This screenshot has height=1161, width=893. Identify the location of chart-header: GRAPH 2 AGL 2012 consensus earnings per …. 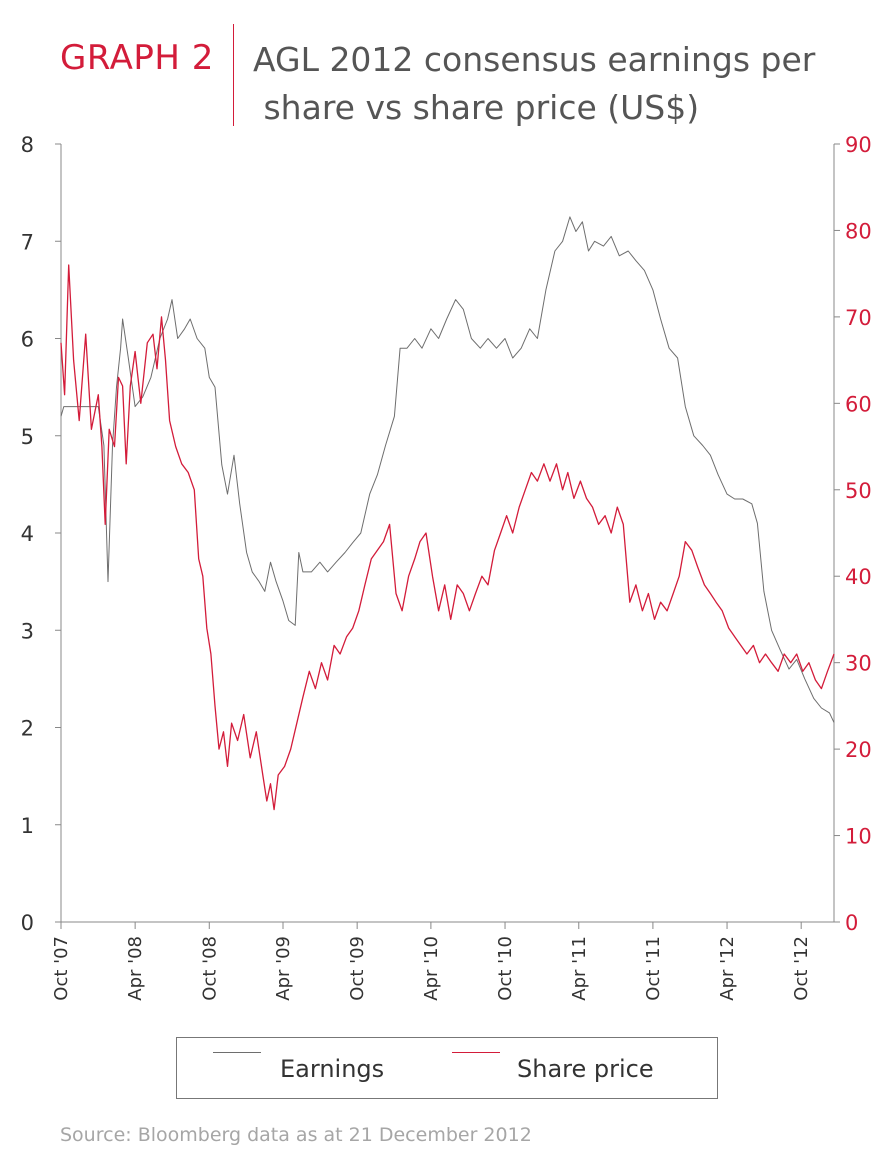
(446, 70).